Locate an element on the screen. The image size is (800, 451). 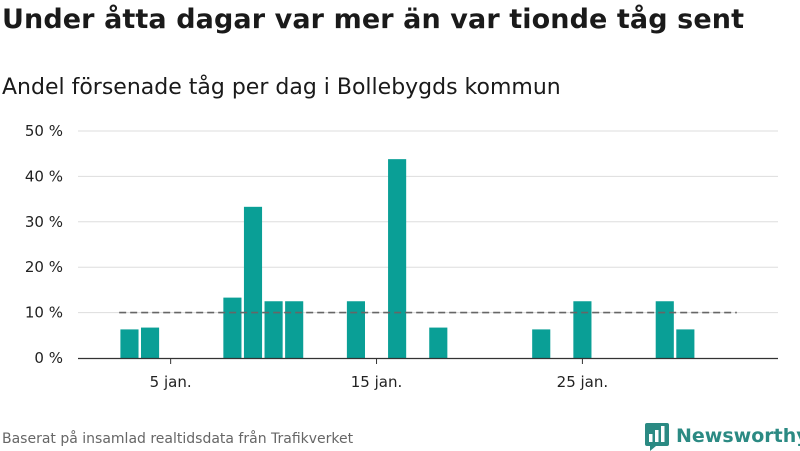
y-tick-label: 30 % is located at coordinates (44, 222).